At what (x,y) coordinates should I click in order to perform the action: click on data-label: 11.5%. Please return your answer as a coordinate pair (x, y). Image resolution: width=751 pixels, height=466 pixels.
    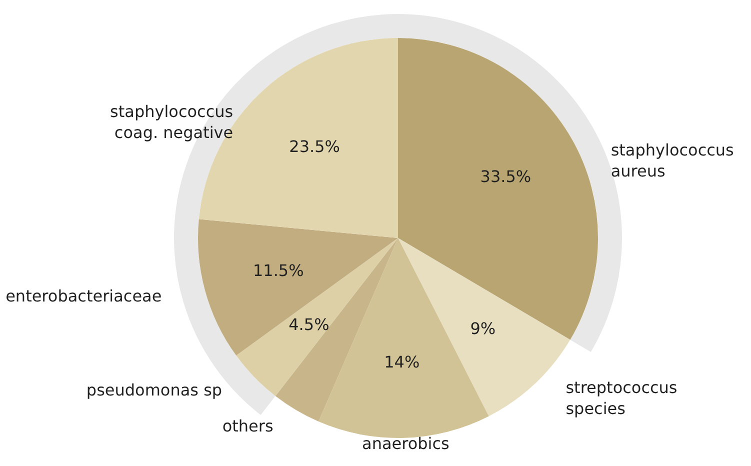
    Looking at the image, I should click on (278, 270).